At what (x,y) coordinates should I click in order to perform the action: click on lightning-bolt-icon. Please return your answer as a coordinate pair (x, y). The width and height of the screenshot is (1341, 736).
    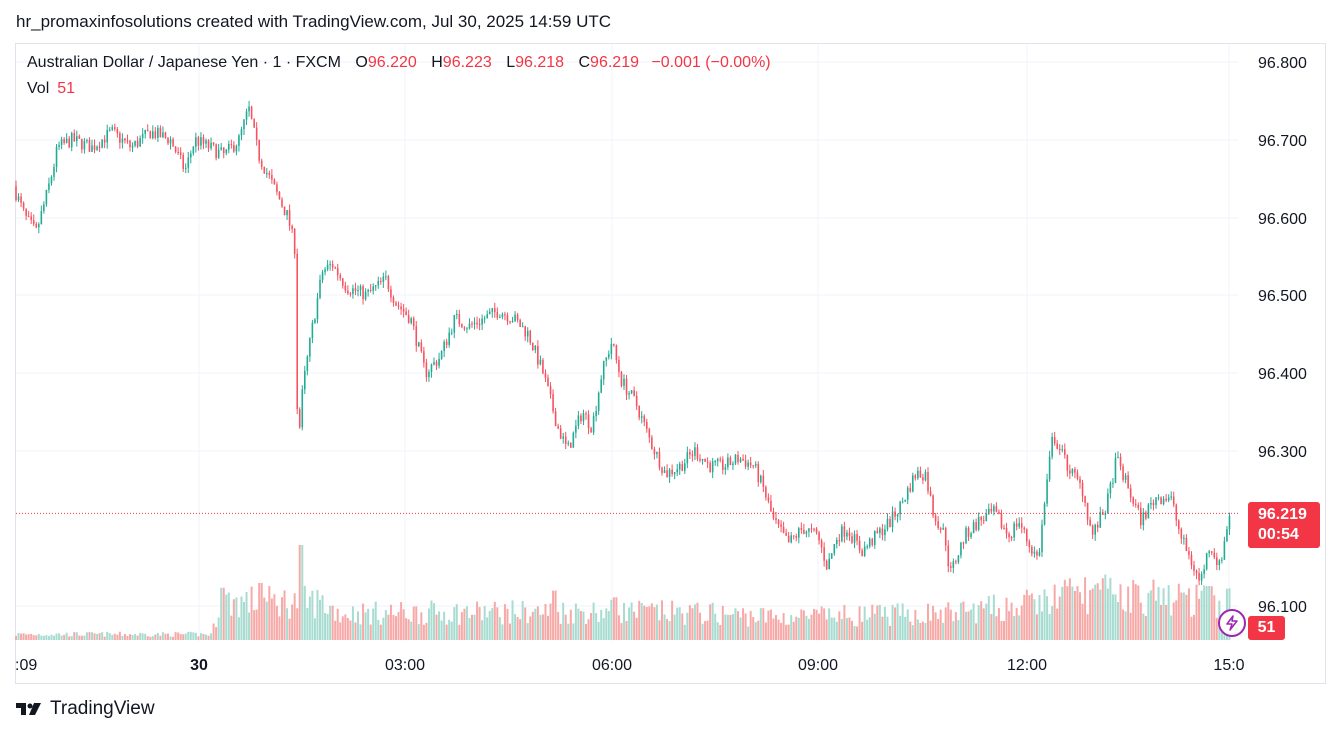
    Looking at the image, I should click on (1232, 623).